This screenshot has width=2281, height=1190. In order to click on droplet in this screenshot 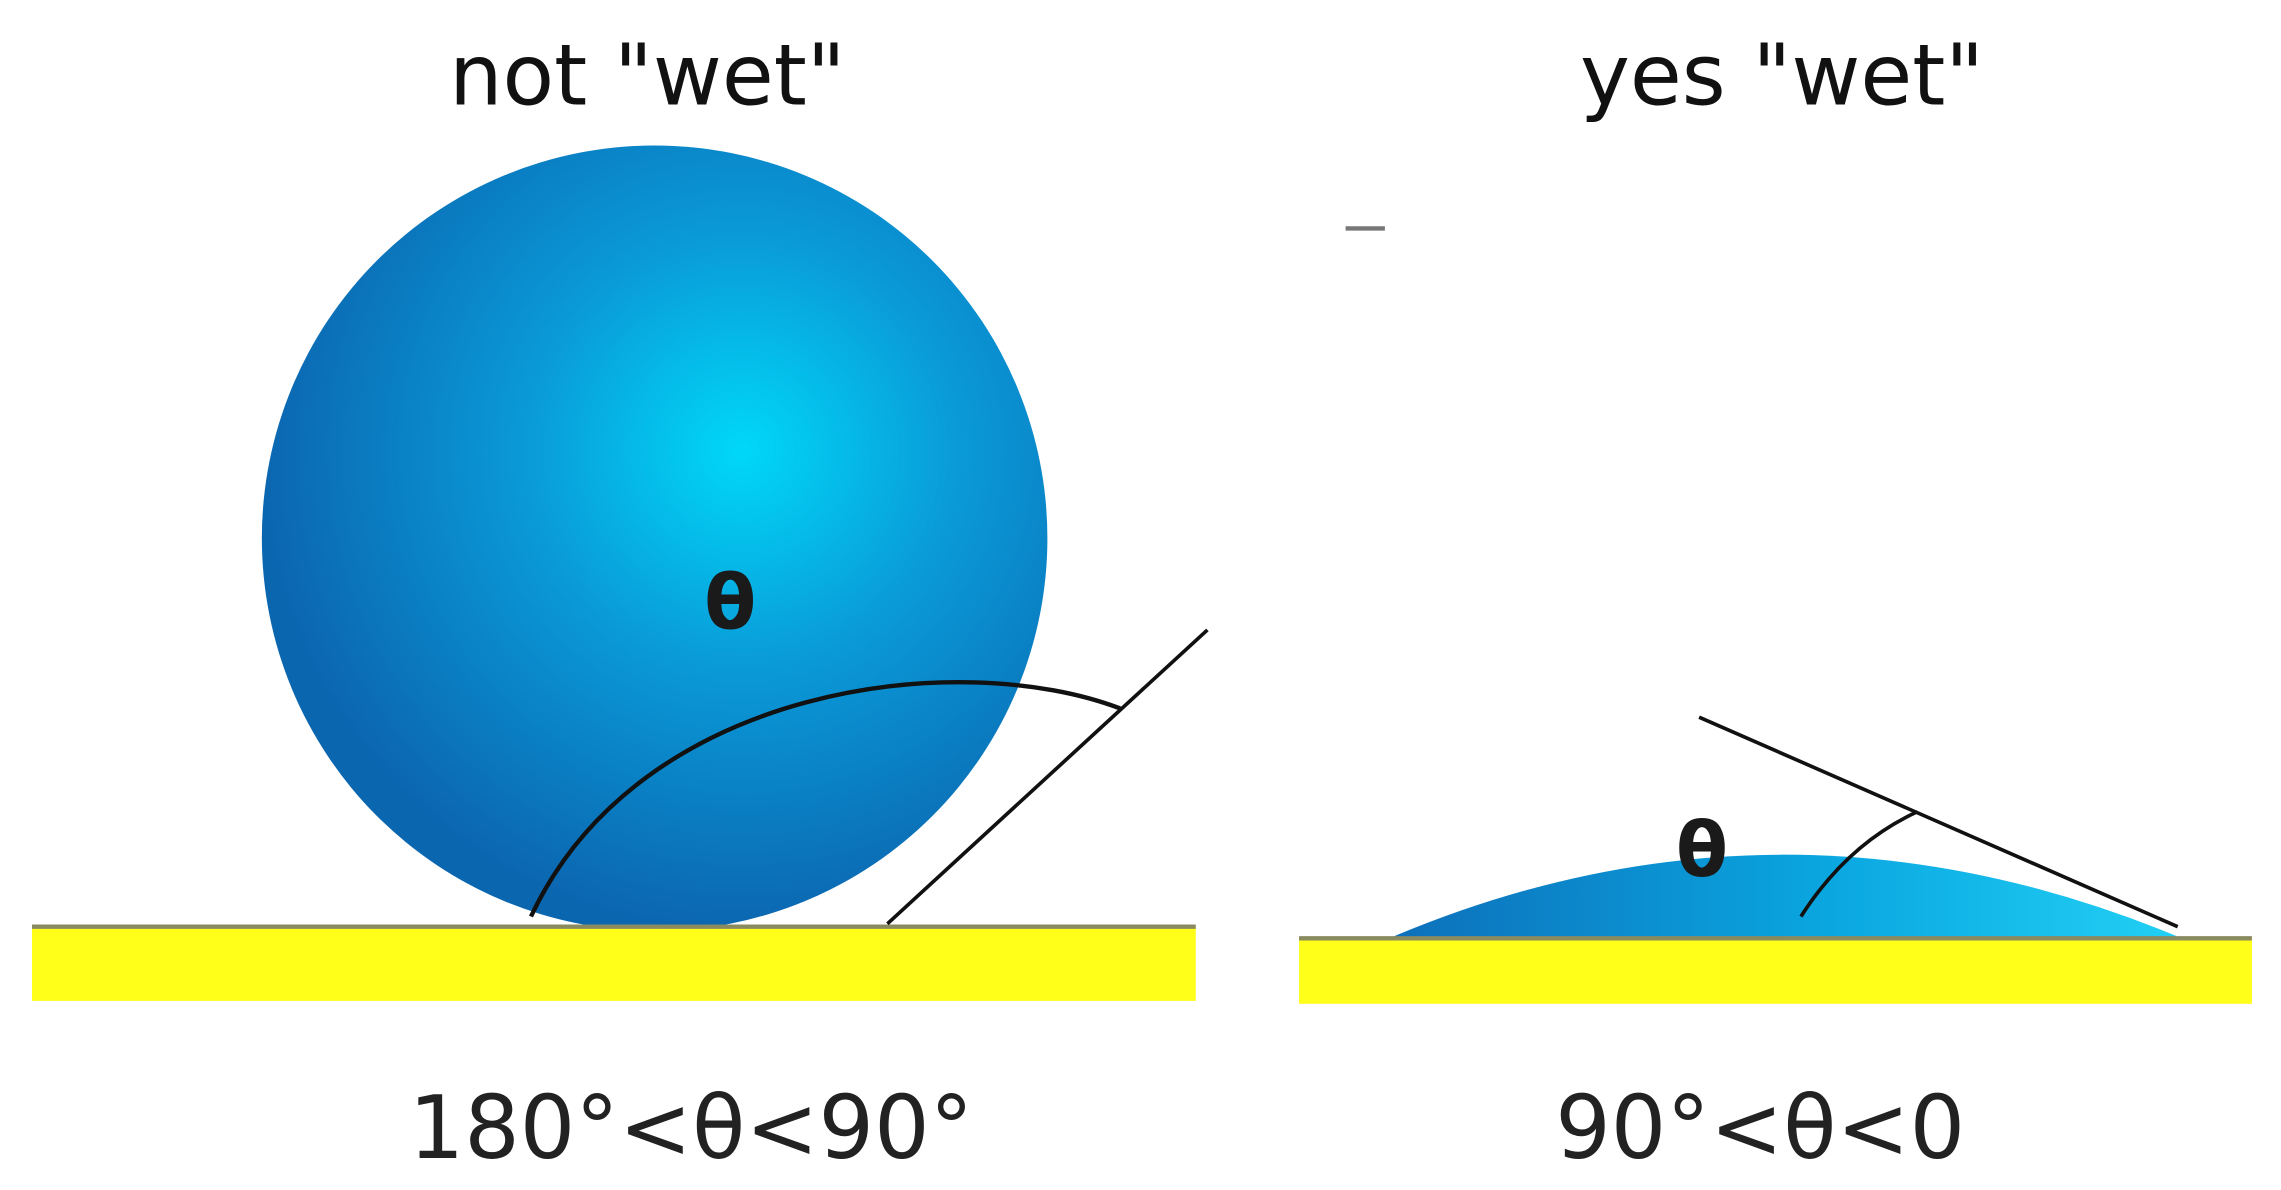, I will do `click(1786, 896)`.